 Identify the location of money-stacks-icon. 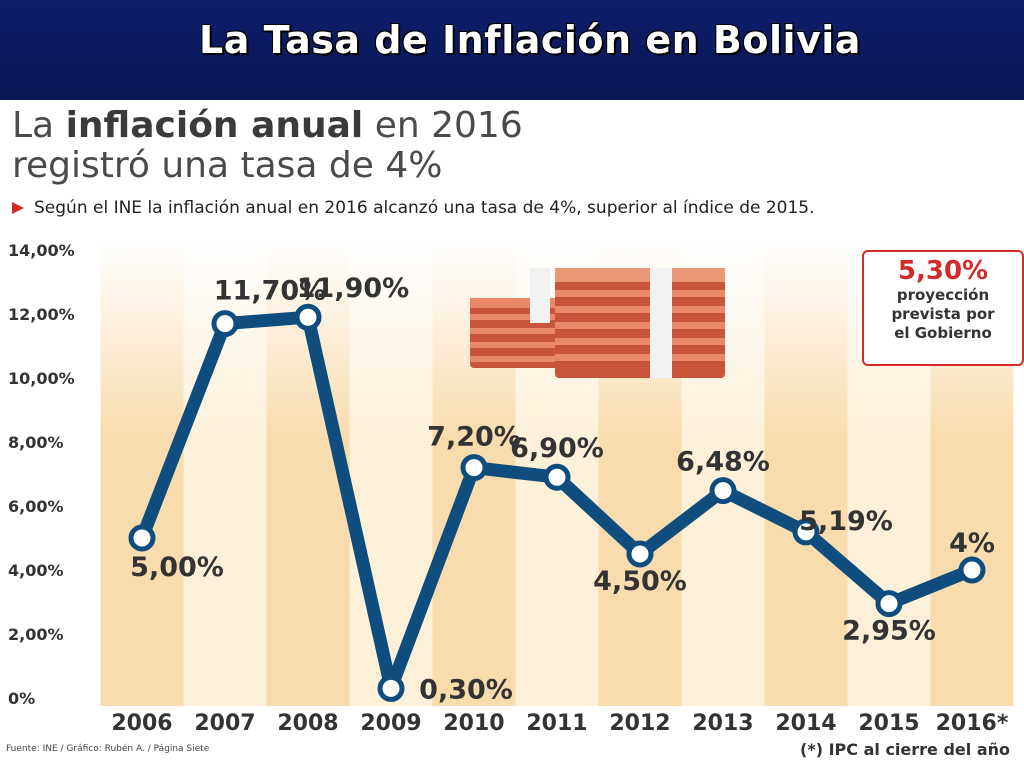
(597, 323).